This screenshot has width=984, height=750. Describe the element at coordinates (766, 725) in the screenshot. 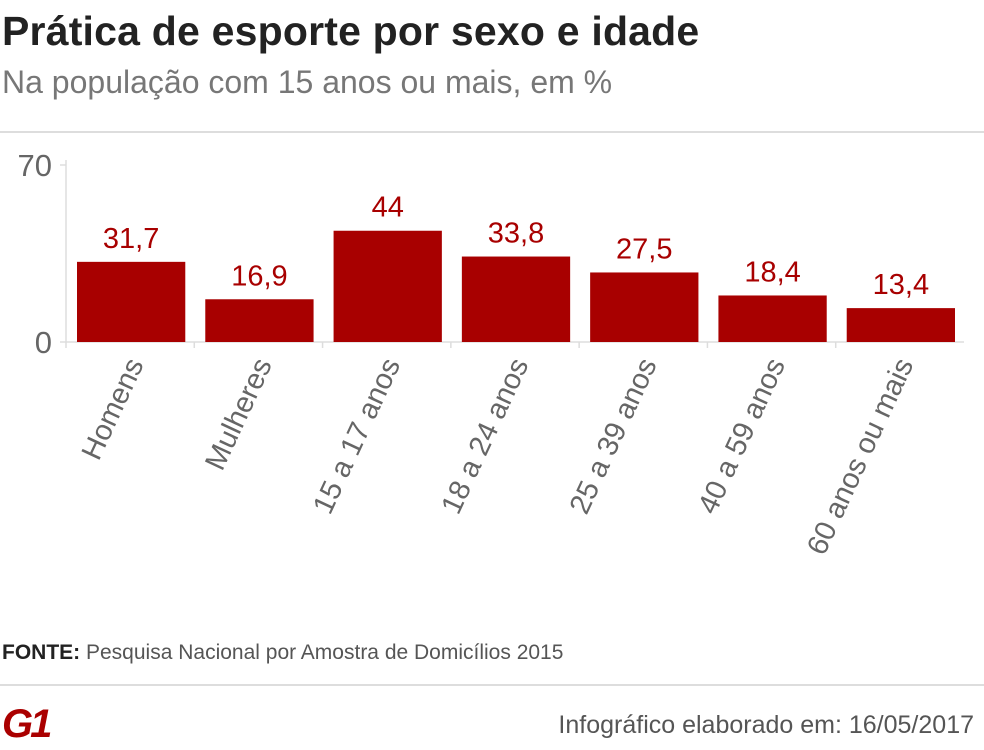

I see `credit-text: Infográfico elaborado em: 16/05/2017` at that location.